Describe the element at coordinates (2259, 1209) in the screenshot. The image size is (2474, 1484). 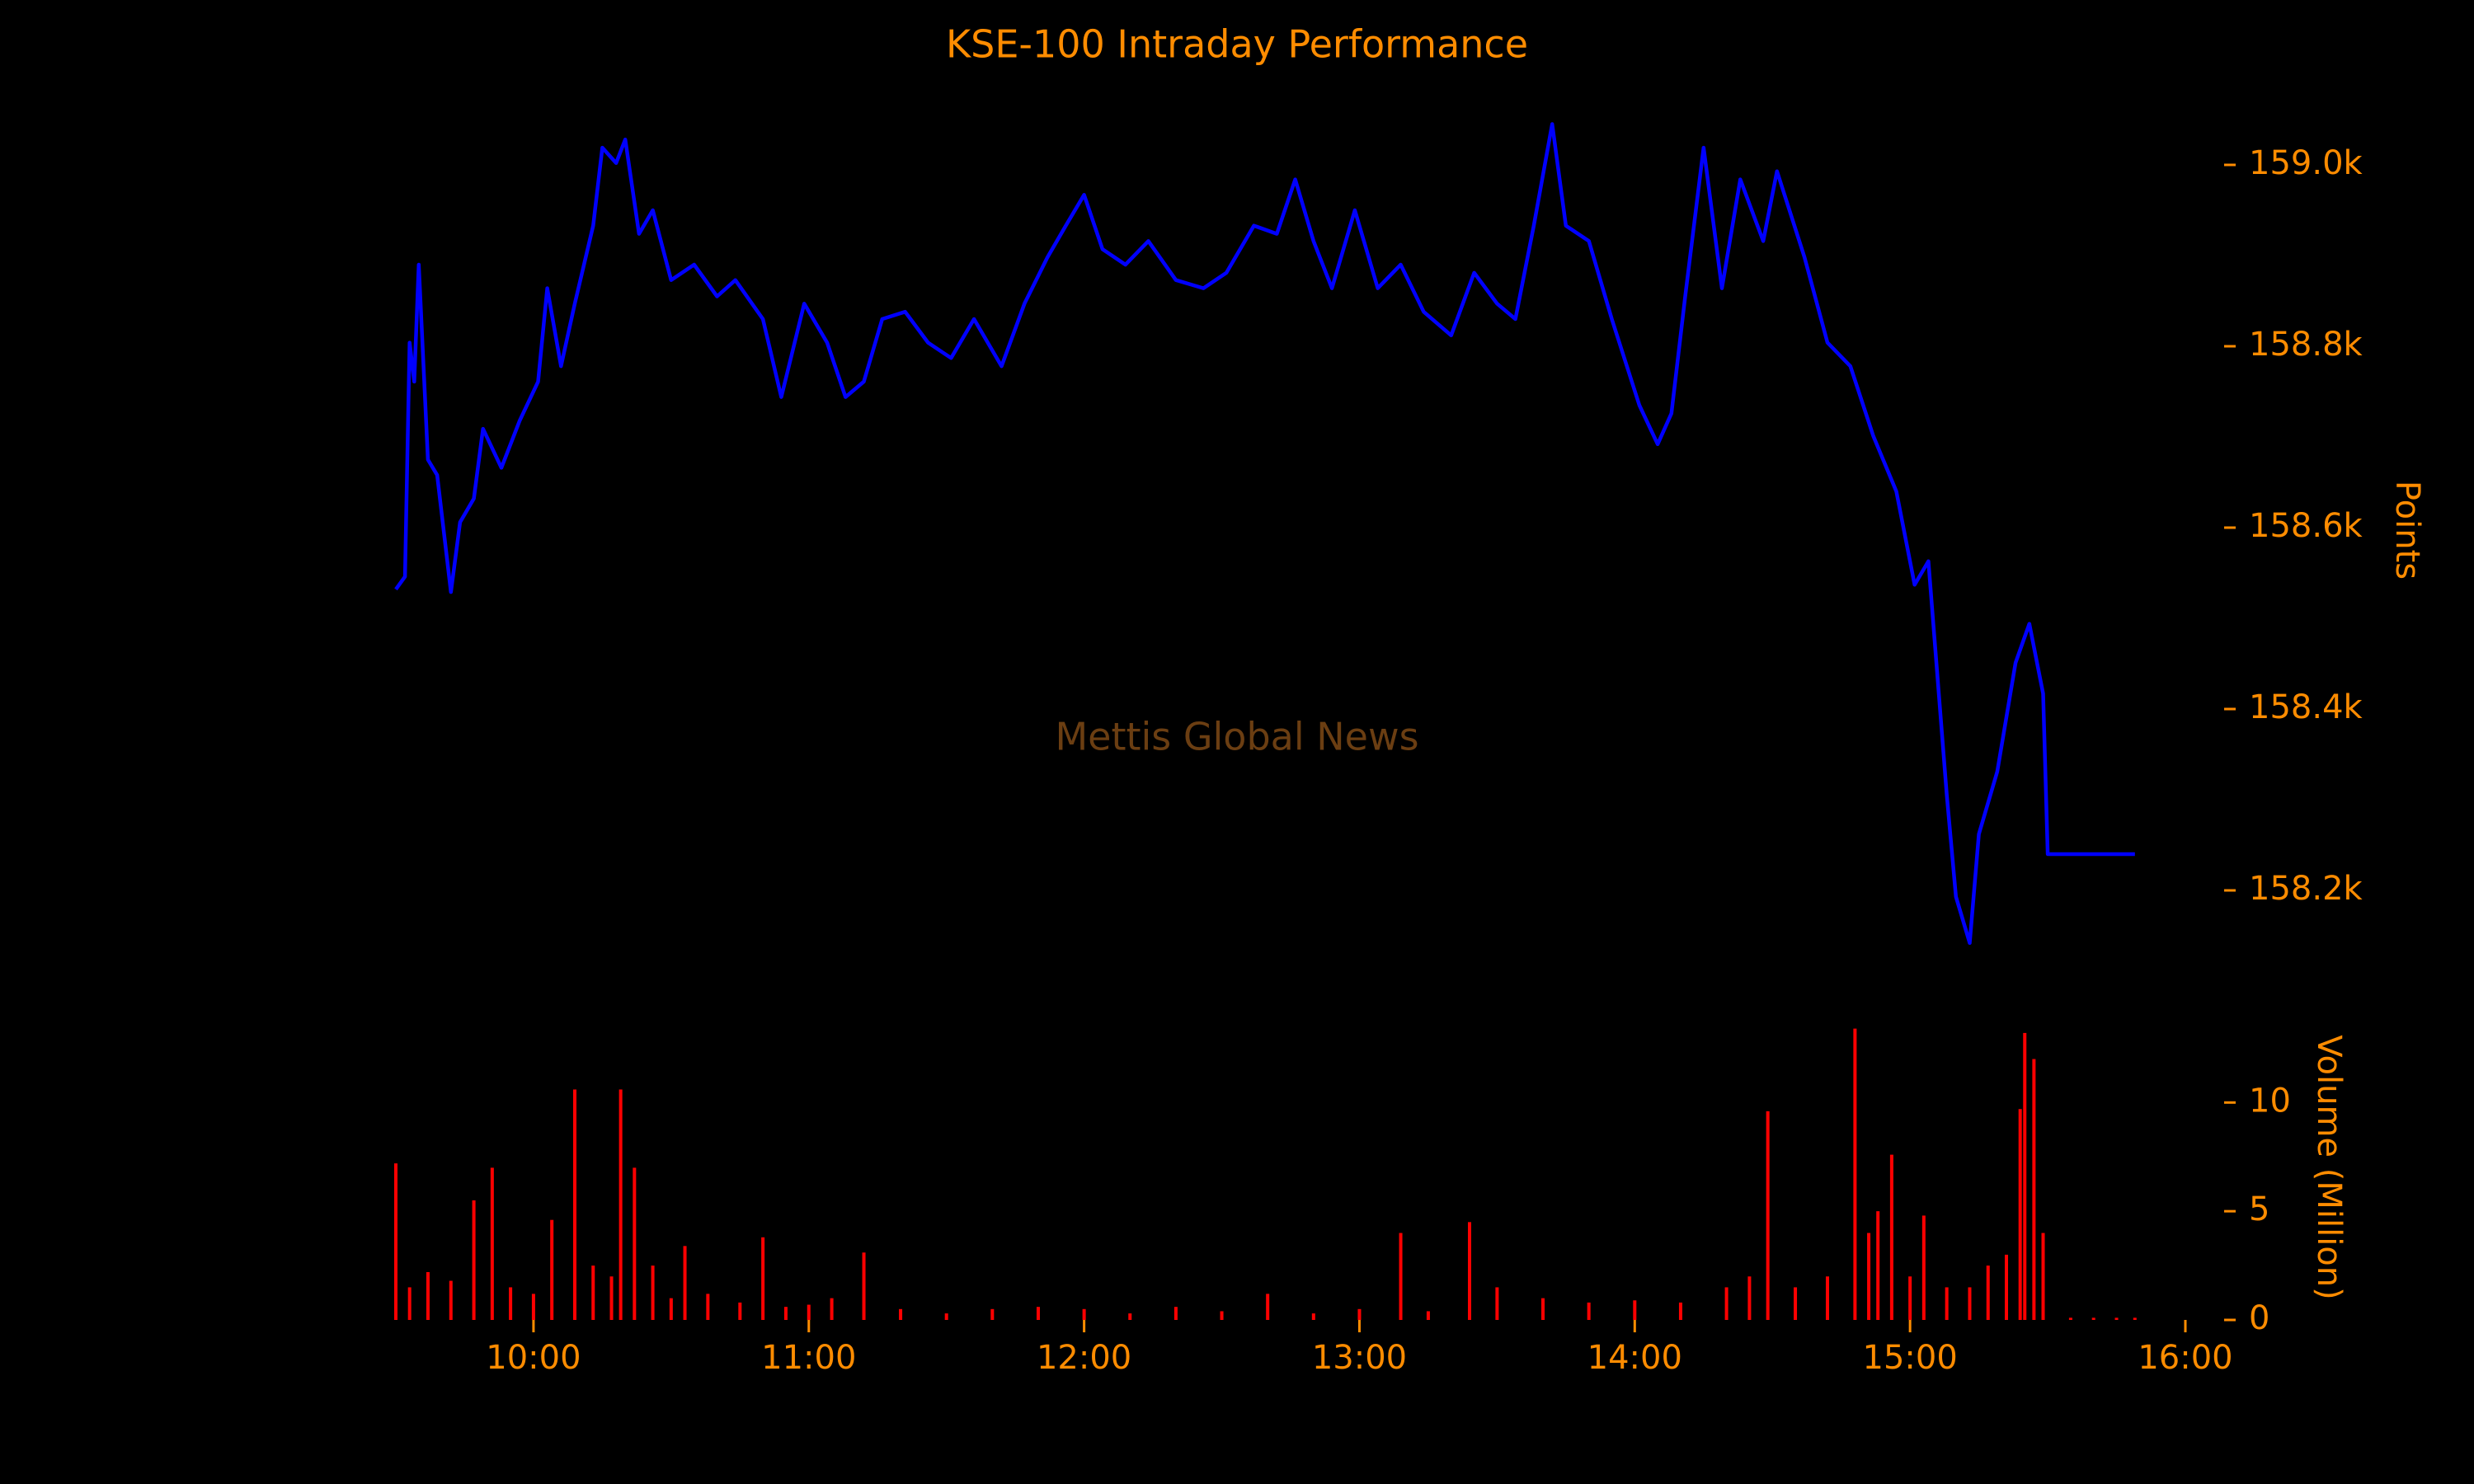
I see `y-tick-label: 5` at that location.